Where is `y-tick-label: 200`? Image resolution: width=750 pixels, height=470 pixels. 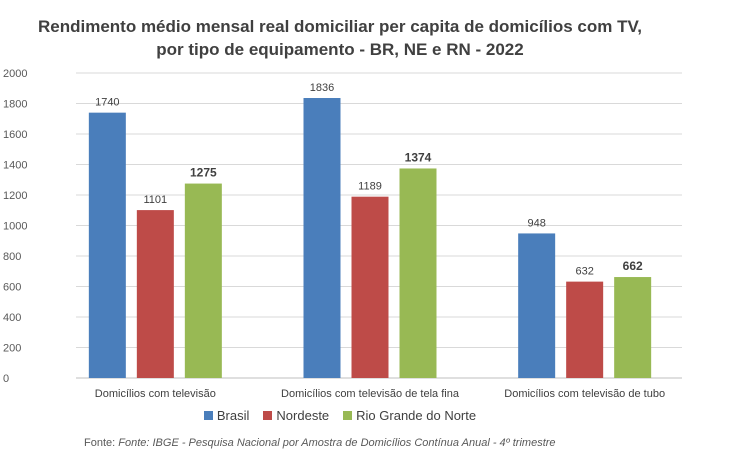 y-tick-label: 200 is located at coordinates (12, 349).